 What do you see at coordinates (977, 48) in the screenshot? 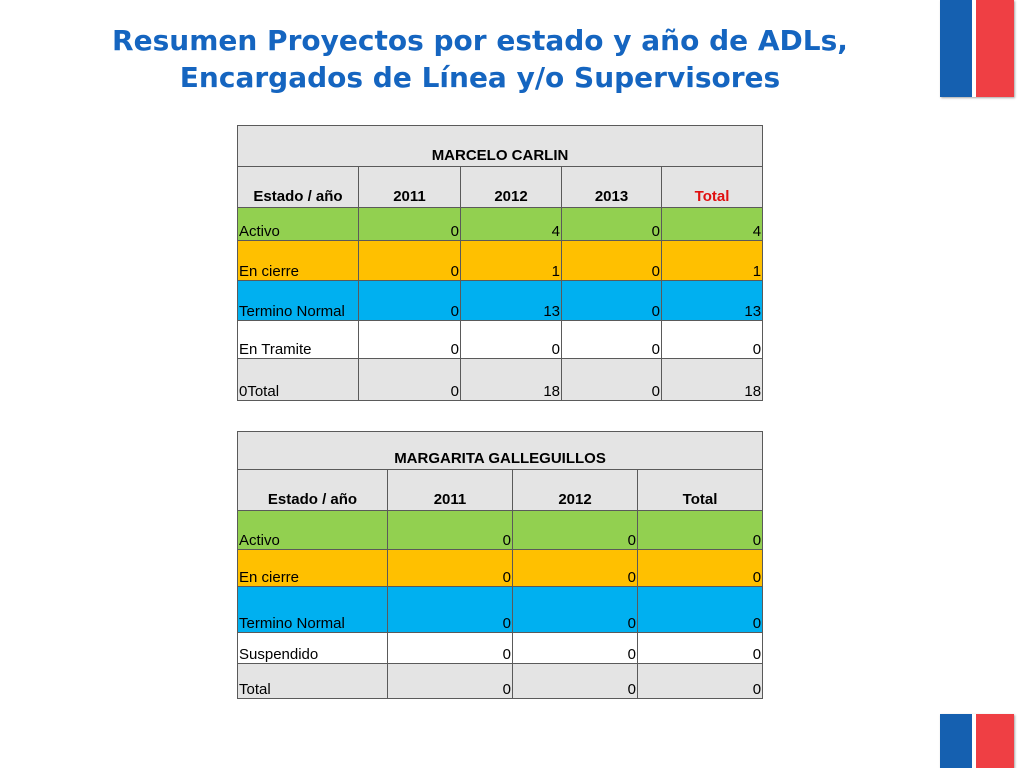
I see `flag-logo-top` at bounding box center [977, 48].